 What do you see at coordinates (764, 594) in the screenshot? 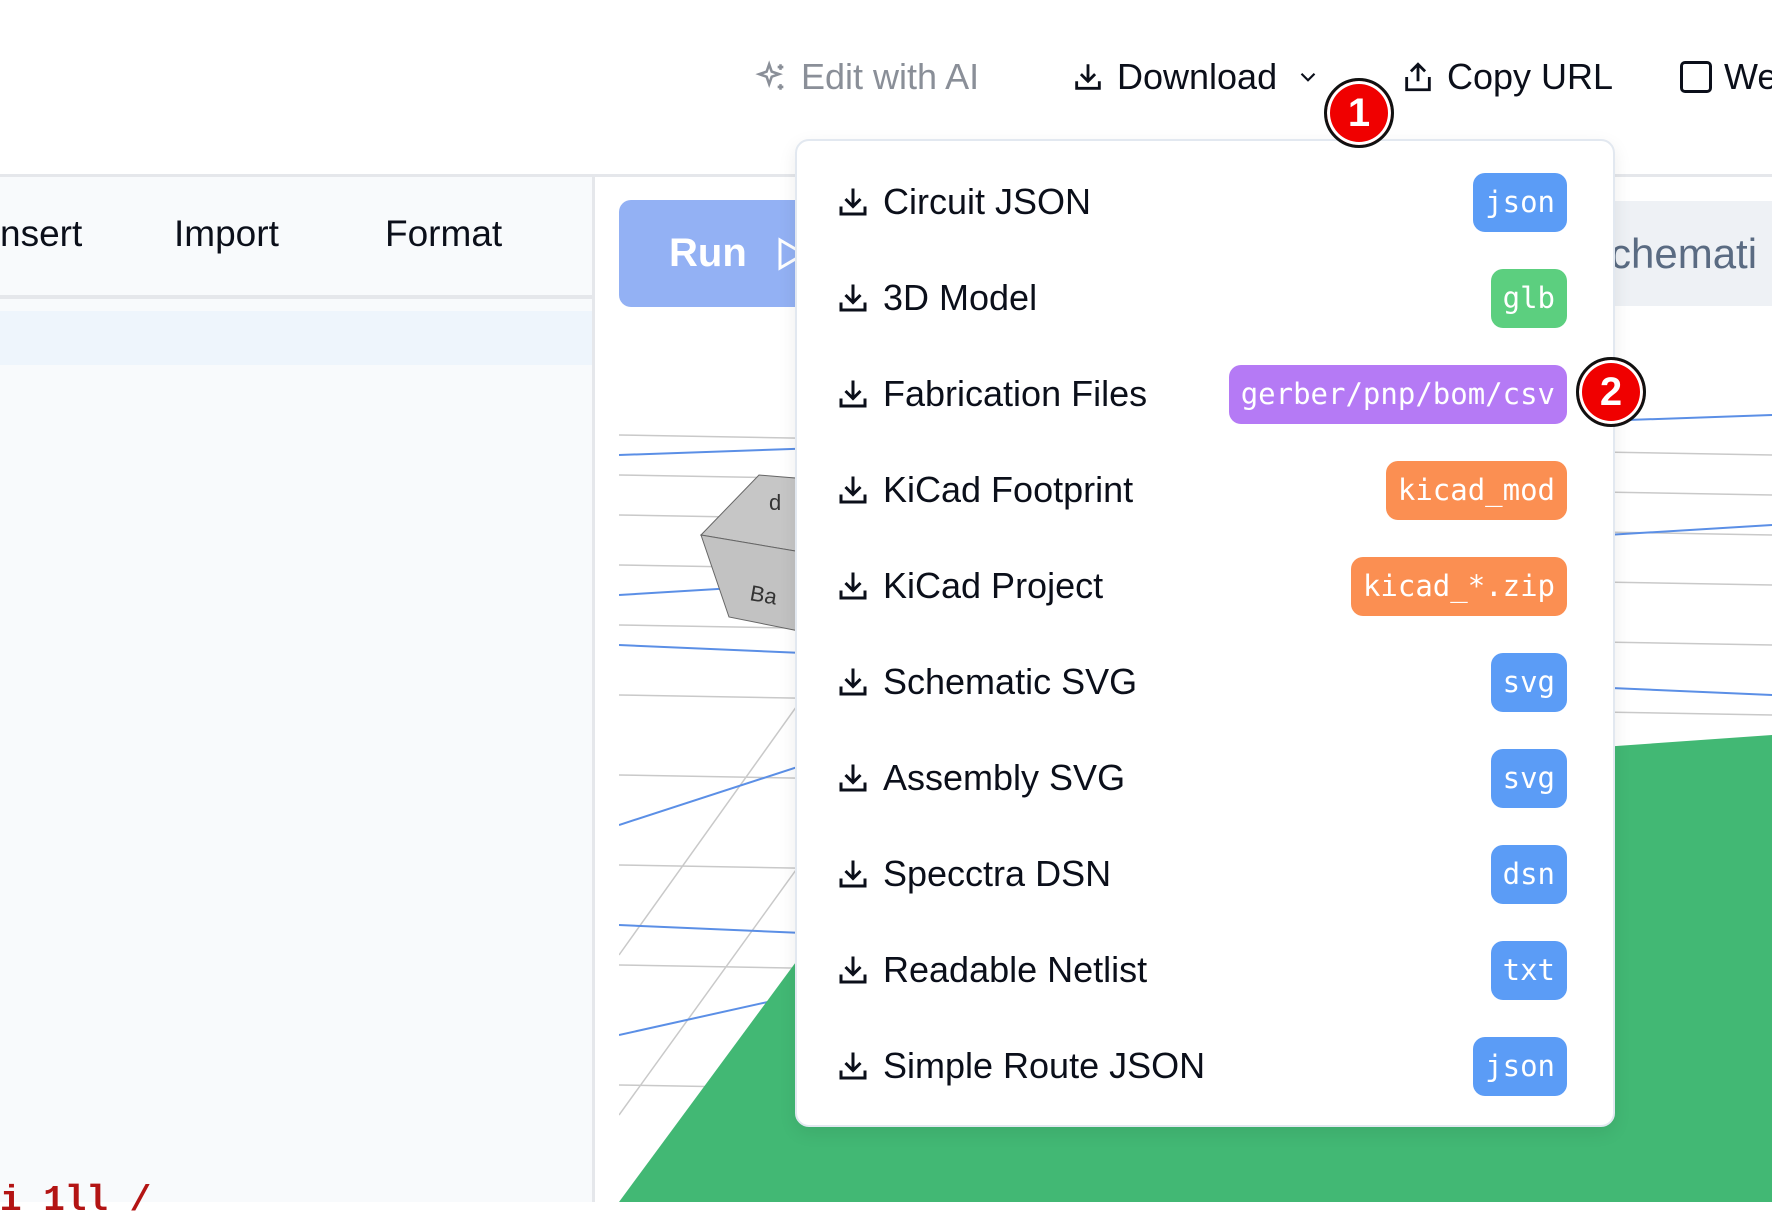
I see `cube-label-back: Ba` at bounding box center [764, 594].